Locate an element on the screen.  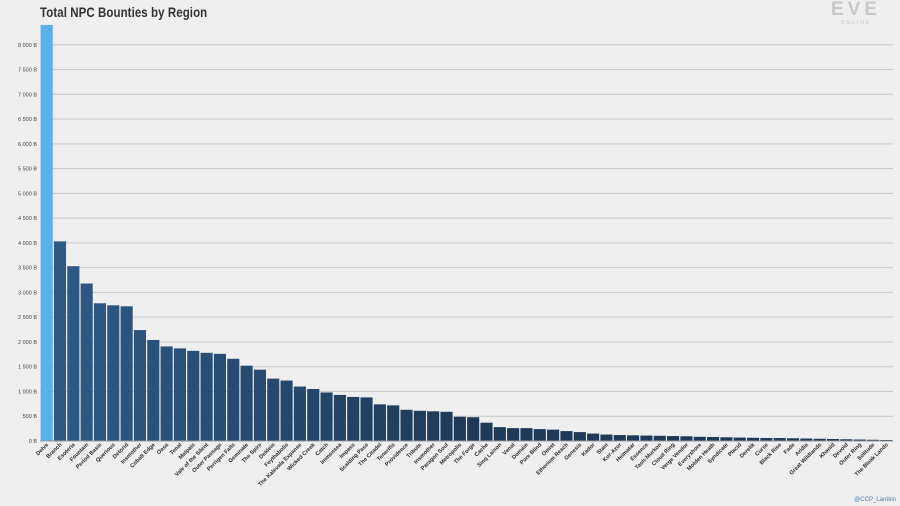
y-tick-label: 2 000 B is located at coordinates (27, 343).